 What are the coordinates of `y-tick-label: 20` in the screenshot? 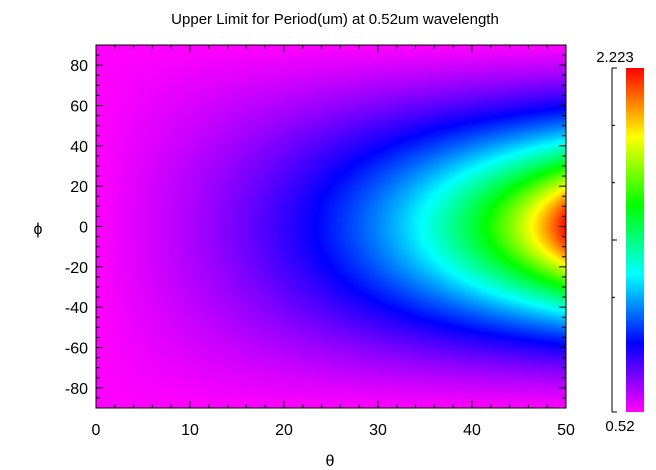 It's located at (79, 187).